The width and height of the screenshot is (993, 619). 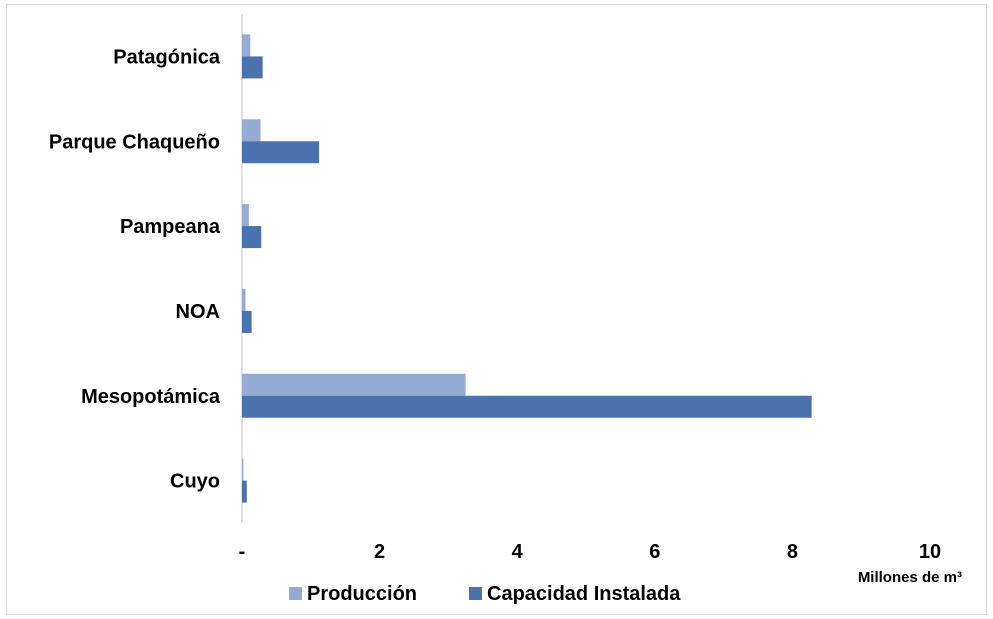 I want to click on category-label: NOA, so click(x=198, y=312).